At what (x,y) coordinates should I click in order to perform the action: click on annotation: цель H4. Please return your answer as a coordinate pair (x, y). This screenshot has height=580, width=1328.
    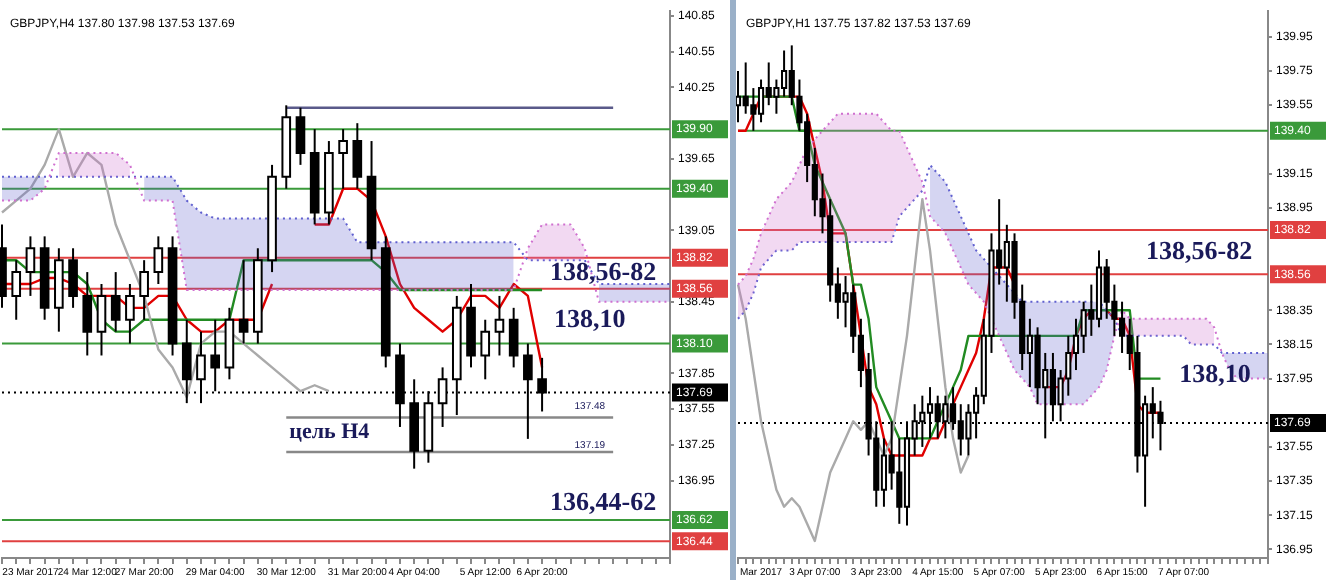
    Looking at the image, I should click on (330, 431).